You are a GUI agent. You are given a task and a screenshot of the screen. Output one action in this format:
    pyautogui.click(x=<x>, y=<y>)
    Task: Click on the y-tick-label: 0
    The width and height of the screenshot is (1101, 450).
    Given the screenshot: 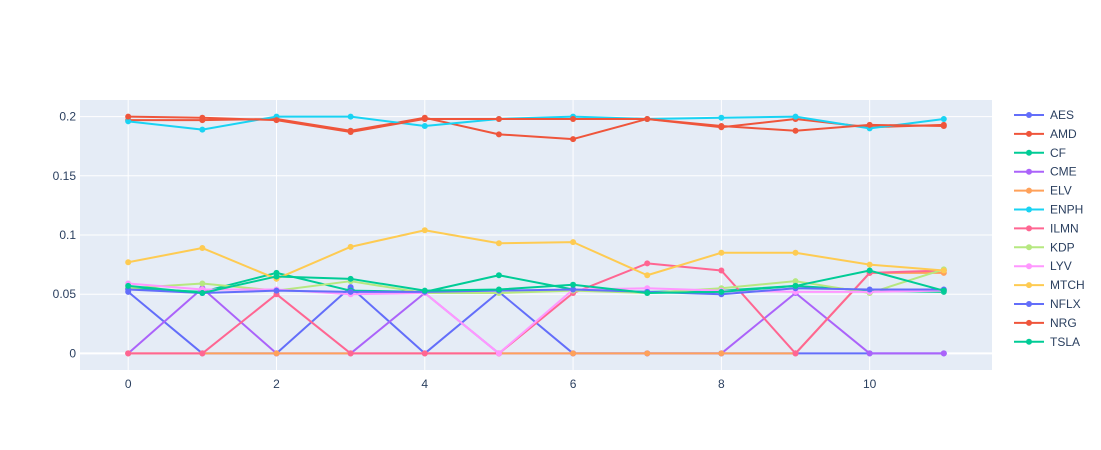 What is the action you would take?
    pyautogui.click(x=72, y=353)
    